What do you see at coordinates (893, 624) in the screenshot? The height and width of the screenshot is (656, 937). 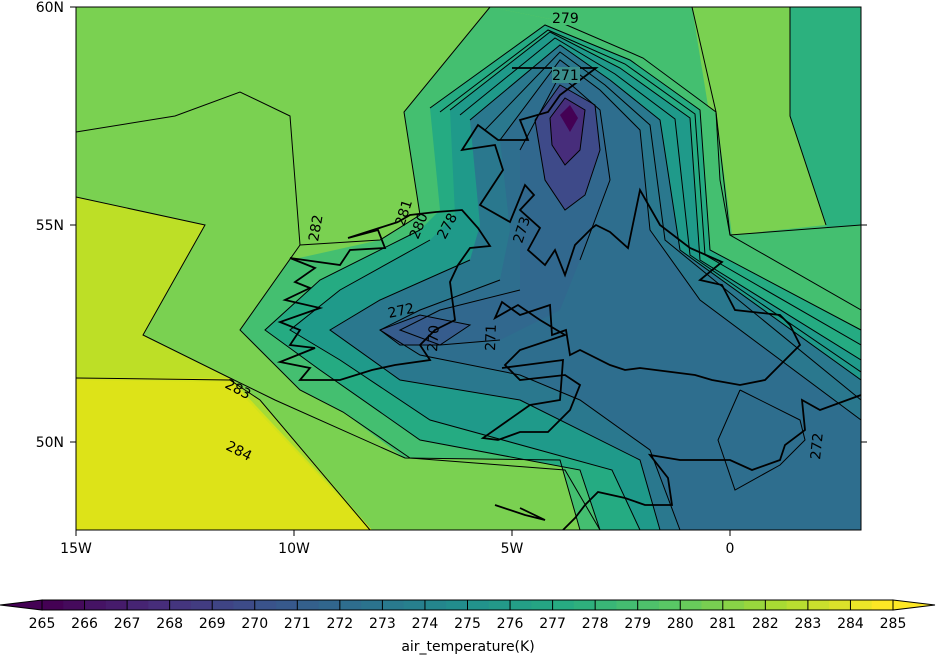 I see `colorbar-tick-label: 285` at bounding box center [893, 624].